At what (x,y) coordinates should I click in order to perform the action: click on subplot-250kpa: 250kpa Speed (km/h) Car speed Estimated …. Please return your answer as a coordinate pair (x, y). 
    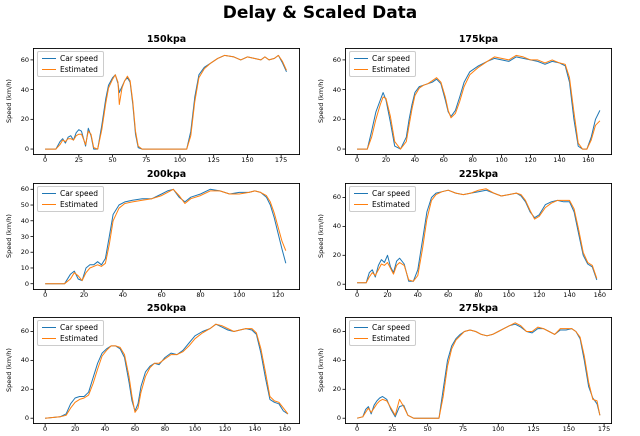
    Looking at the image, I should click on (153, 368).